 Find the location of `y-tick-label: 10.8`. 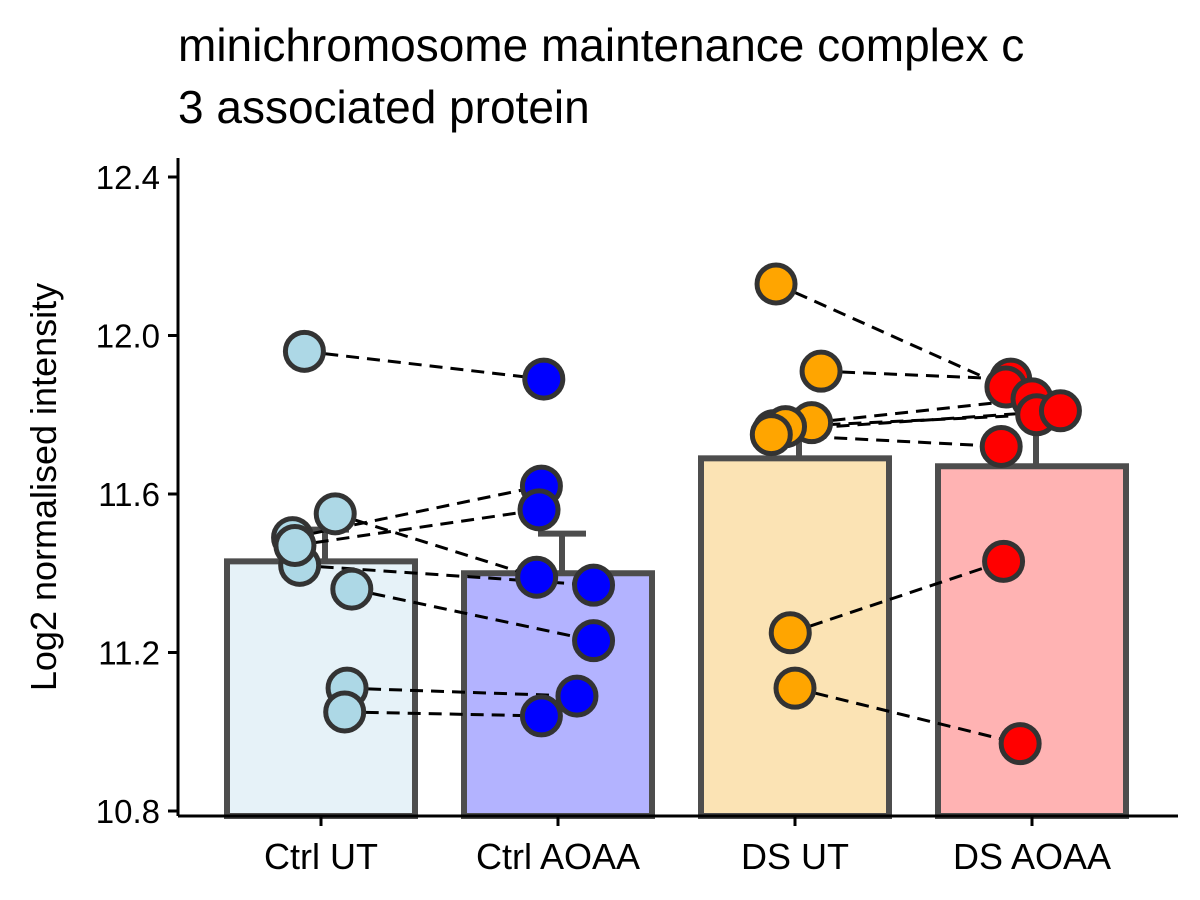

y-tick-label: 10.8 is located at coordinates (128, 811).